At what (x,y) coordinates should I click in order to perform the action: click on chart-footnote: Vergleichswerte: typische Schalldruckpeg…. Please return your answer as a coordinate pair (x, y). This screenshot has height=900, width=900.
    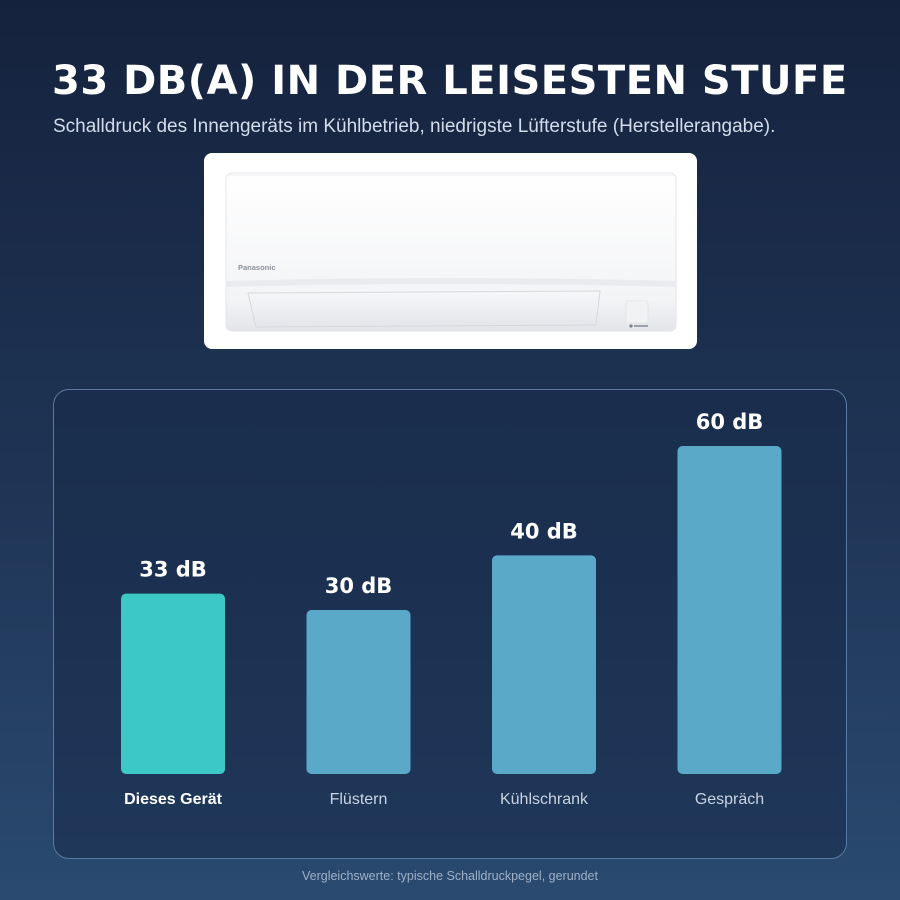
    Looking at the image, I should click on (449, 876).